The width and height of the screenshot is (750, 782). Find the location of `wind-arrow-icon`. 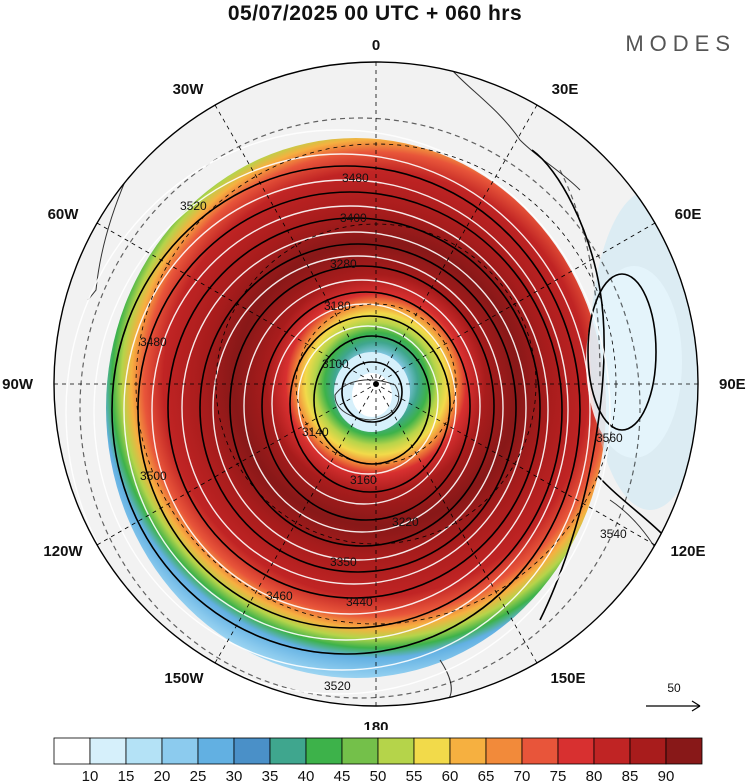

wind-arrow-icon is located at coordinates (696, 706).